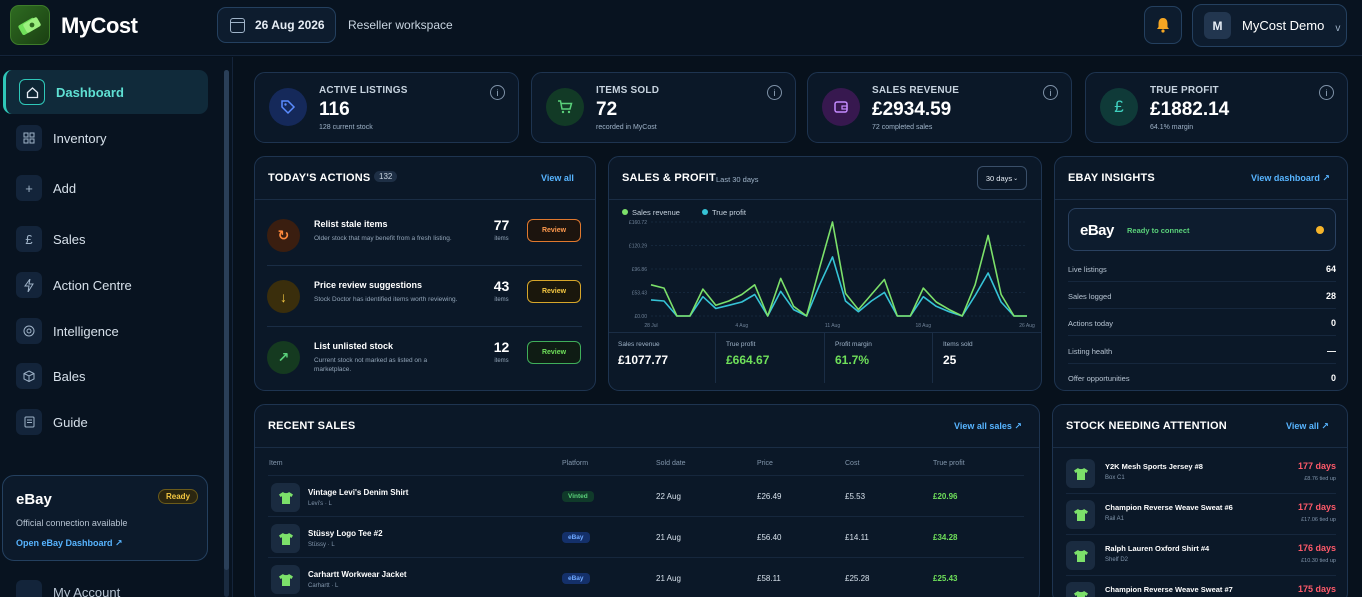 This screenshot has height=597, width=1362. Describe the element at coordinates (557, 178) in the screenshot. I see `view-all-actions-link: View all` at that location.